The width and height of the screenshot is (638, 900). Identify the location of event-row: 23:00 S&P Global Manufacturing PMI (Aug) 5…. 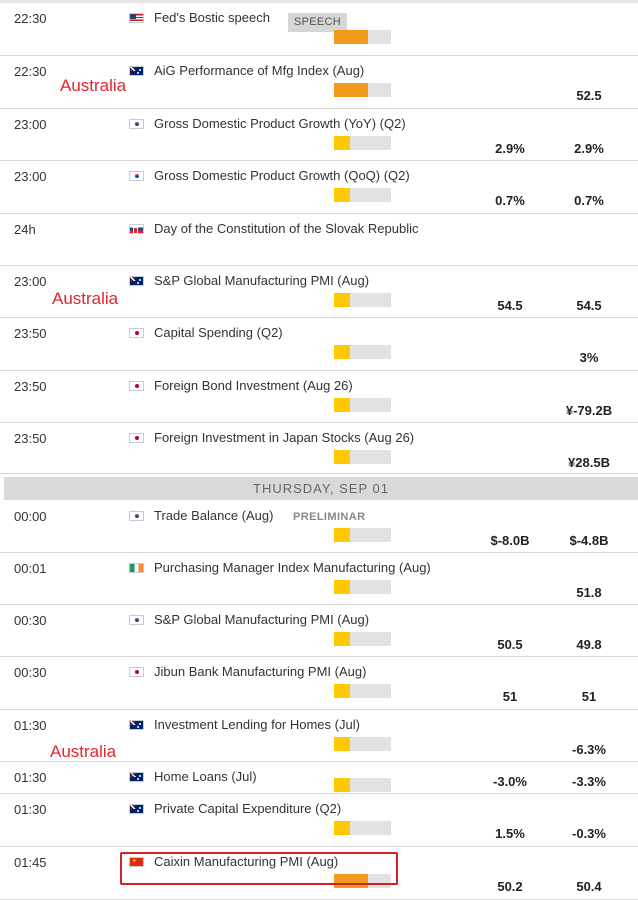
(319, 292).